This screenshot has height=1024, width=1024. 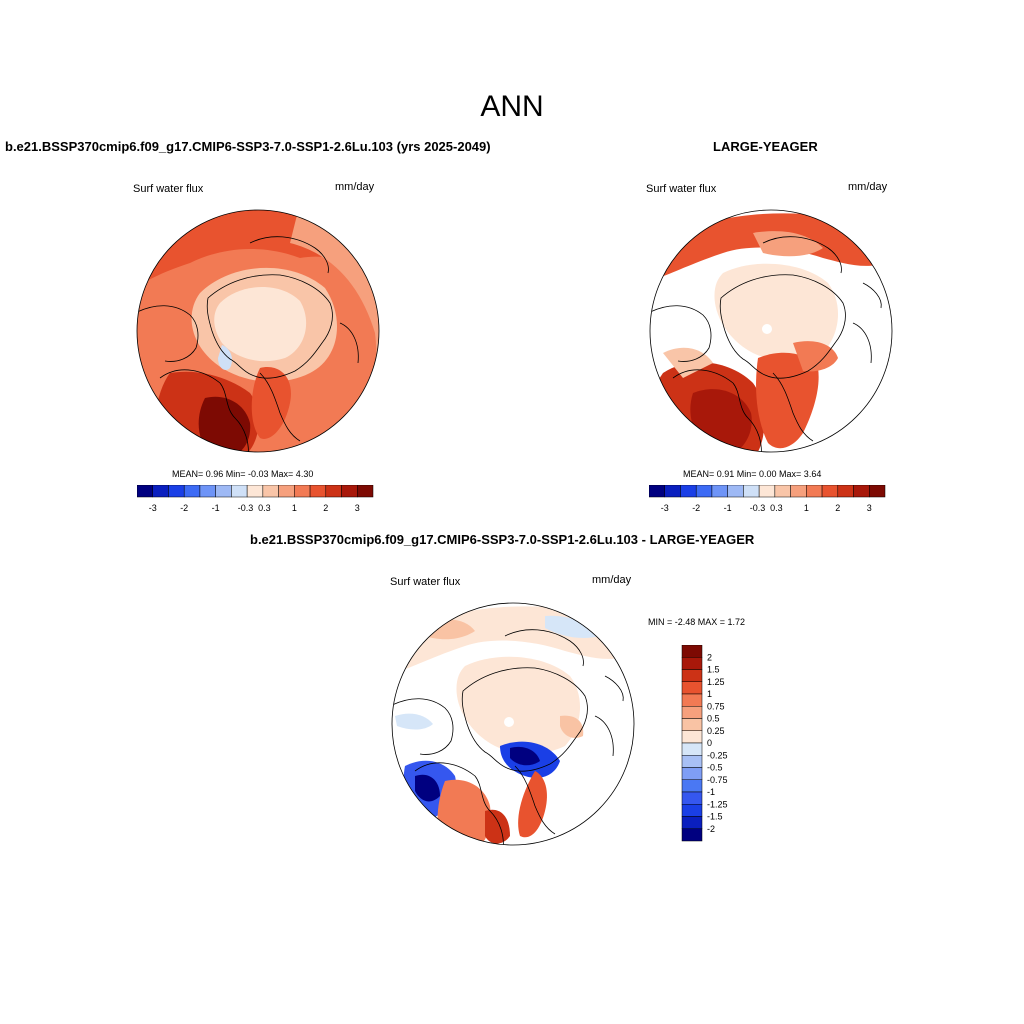 I want to click on panel-2-colorbar: -3 -2 -1 -0.3 0.3 1 2 3, so click(x=767, y=499).